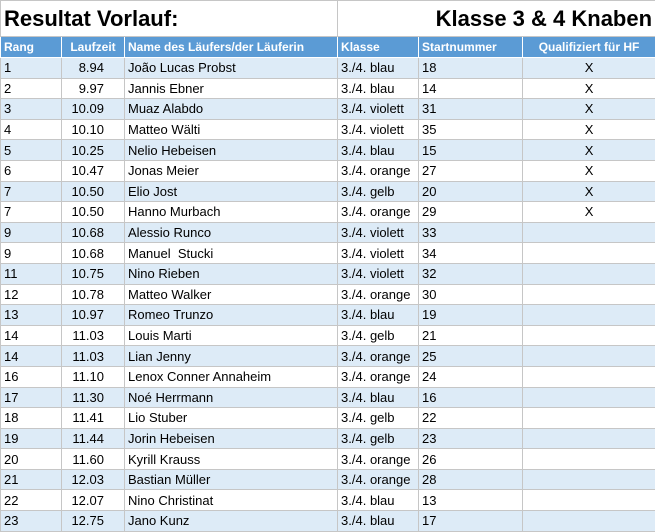 The width and height of the screenshot is (655, 532). Describe the element at coordinates (93, 109) in the screenshot. I see `table-cell: 10.09` at that location.